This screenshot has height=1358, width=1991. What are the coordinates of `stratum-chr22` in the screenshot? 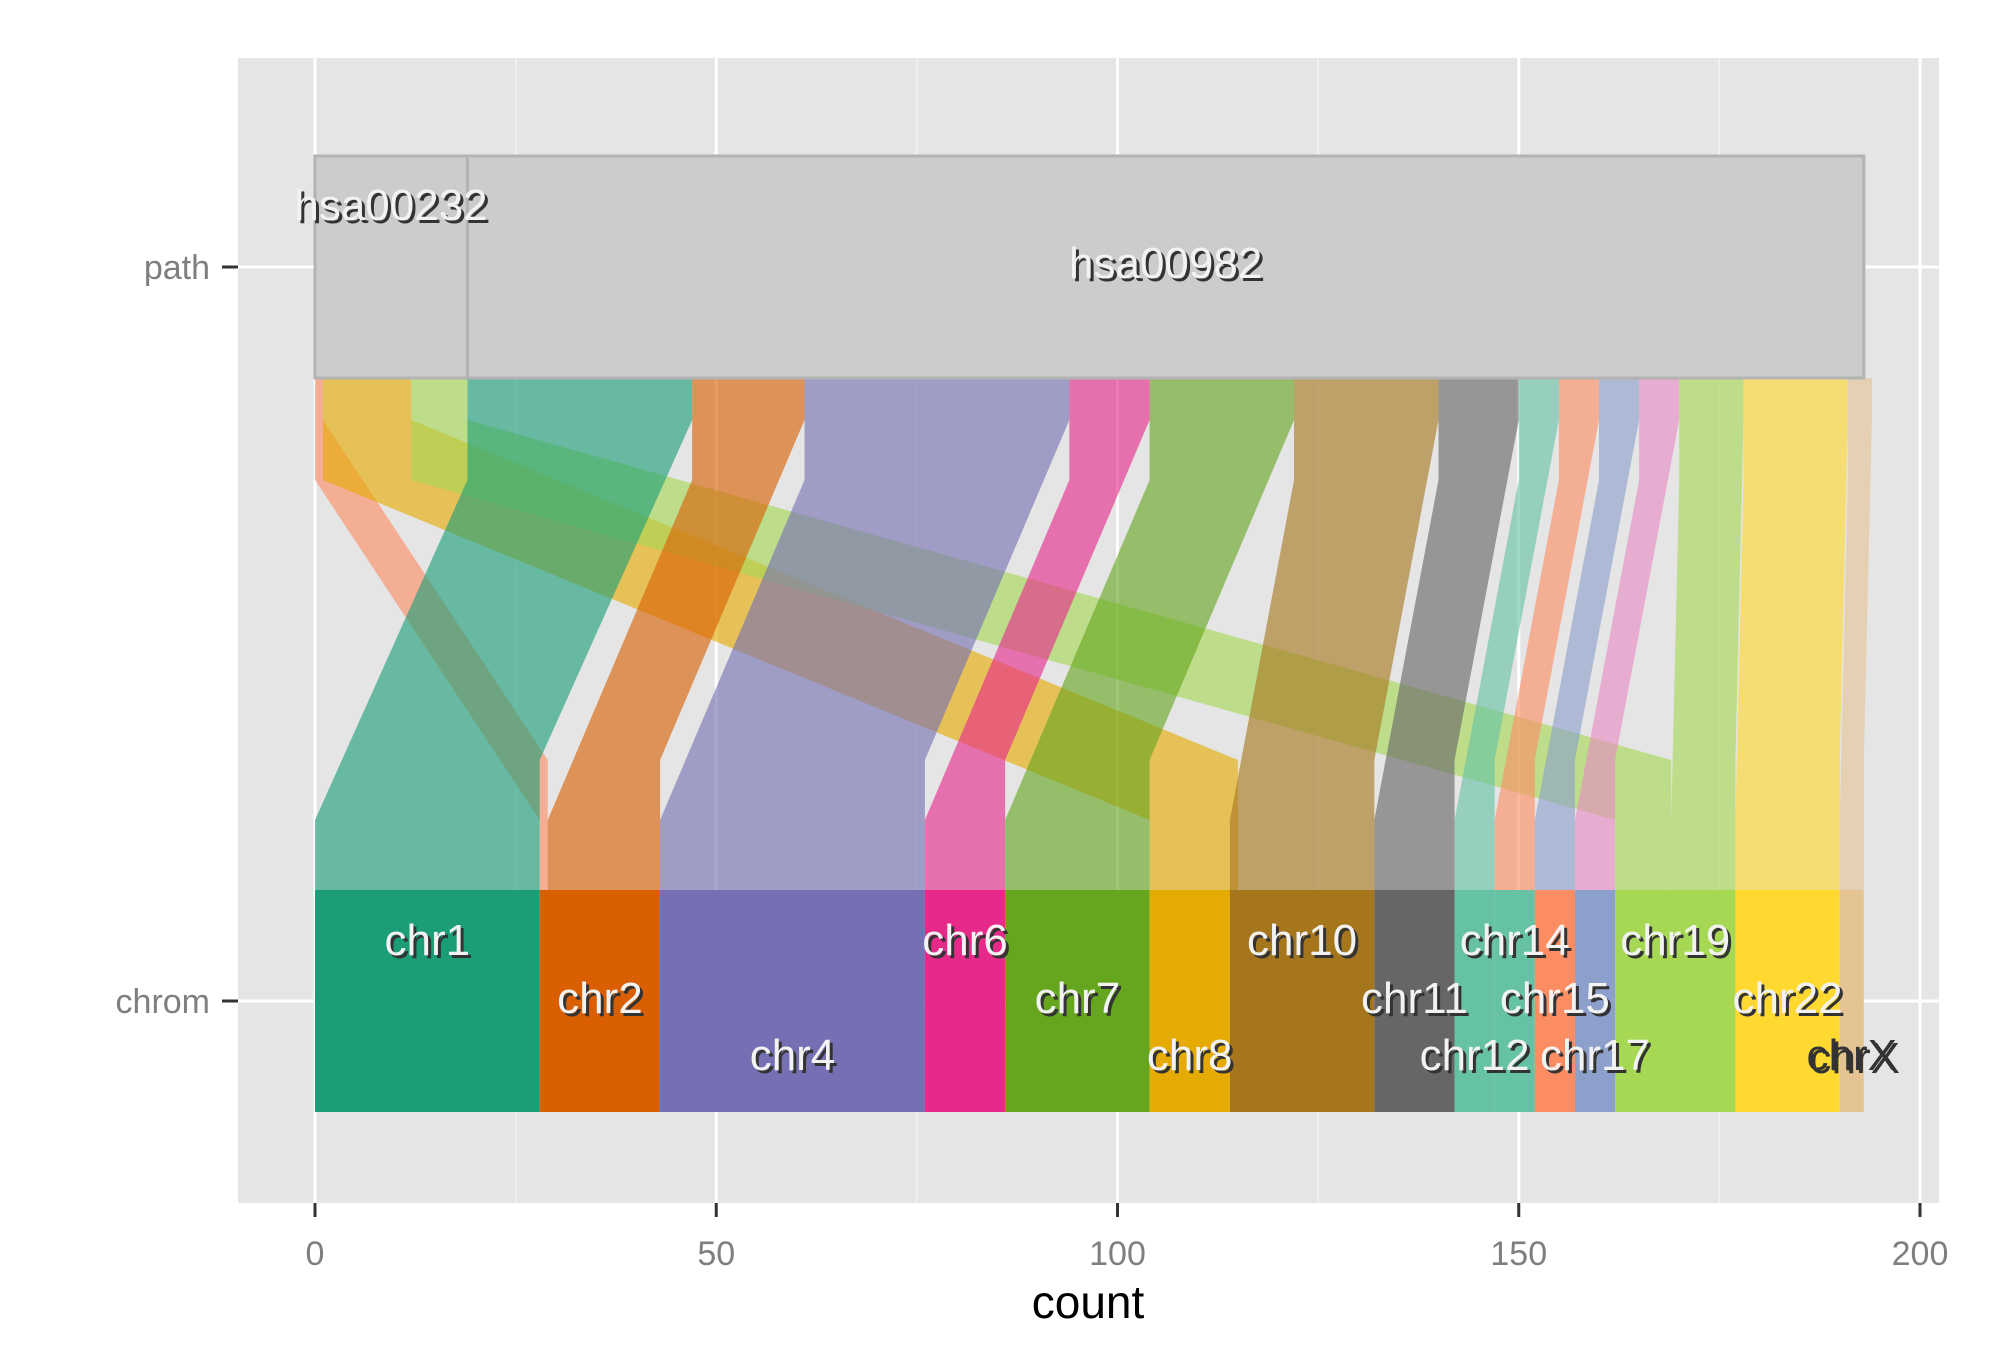 It's located at (1787, 1001).